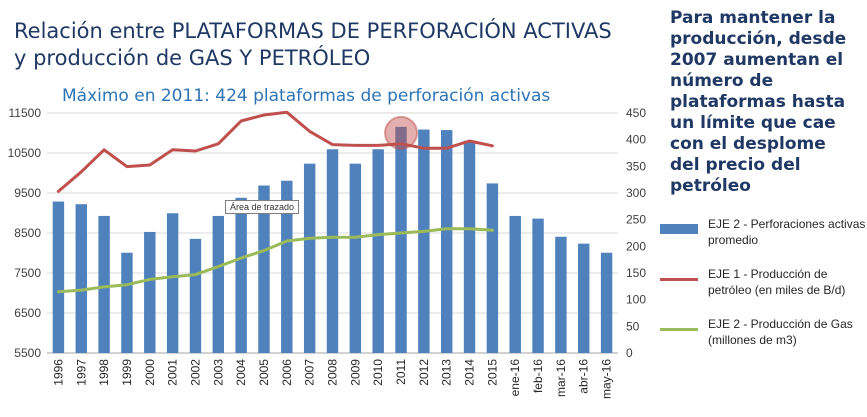  Describe the element at coordinates (27, 313) in the screenshot. I see `left-axis-tick-label: 6500` at that location.